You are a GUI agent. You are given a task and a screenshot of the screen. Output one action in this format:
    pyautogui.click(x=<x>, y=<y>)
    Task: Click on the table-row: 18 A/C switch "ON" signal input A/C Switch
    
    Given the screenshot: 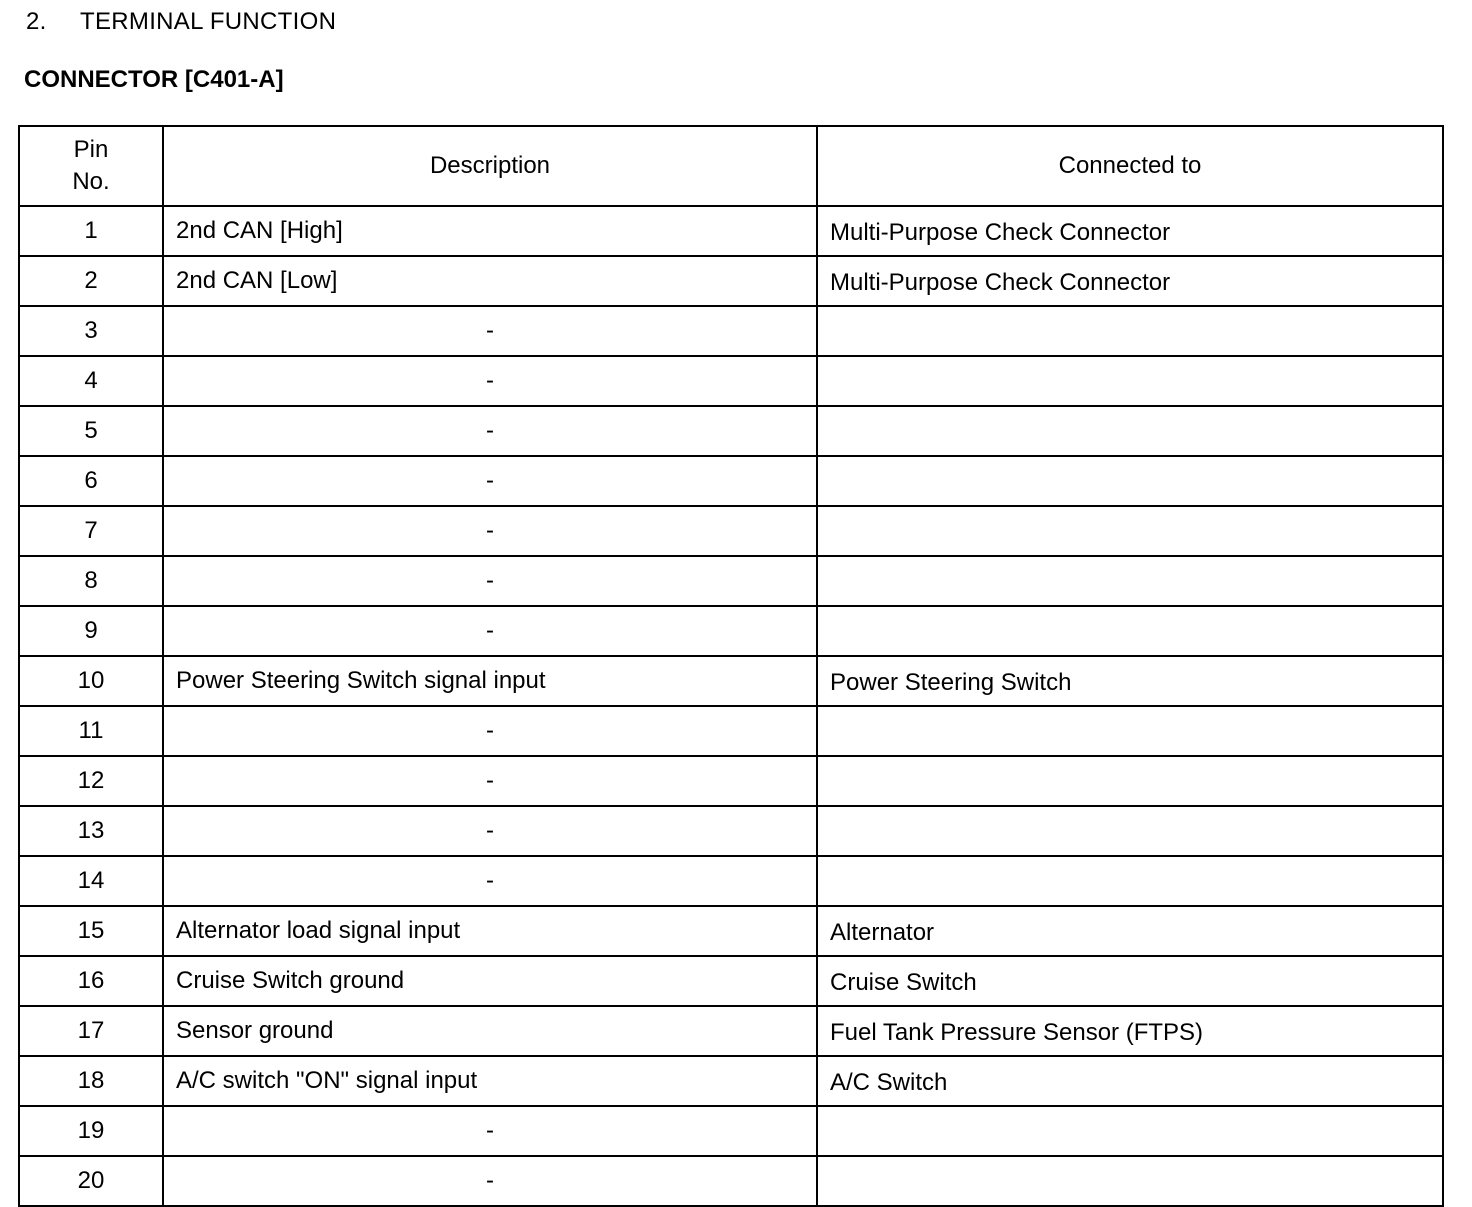 What is the action you would take?
    pyautogui.click(x=731, y=1081)
    